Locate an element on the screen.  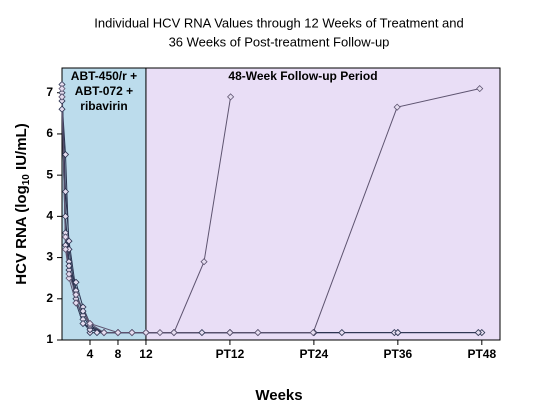
y-tick-label: 1 is located at coordinates (49, 339).